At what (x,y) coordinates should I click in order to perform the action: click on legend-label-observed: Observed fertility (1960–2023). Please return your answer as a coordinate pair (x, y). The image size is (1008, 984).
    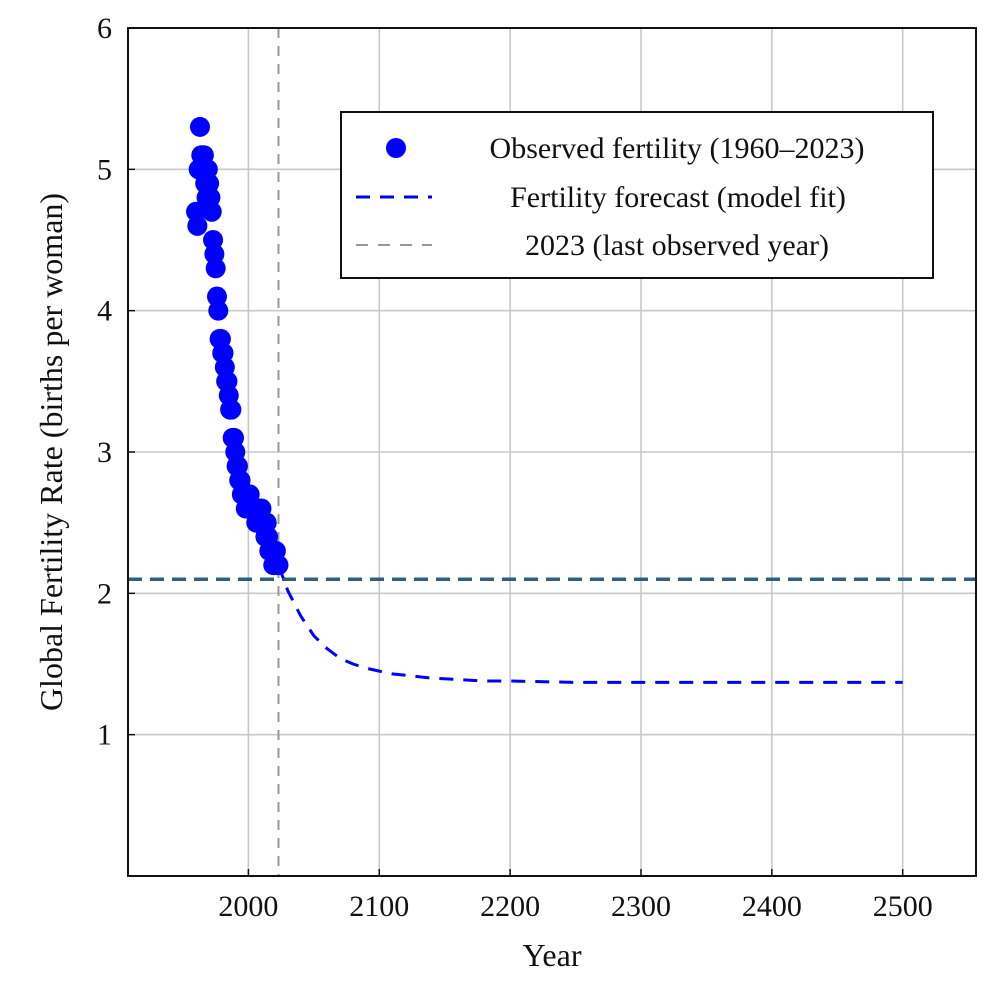
    Looking at the image, I should click on (677, 148).